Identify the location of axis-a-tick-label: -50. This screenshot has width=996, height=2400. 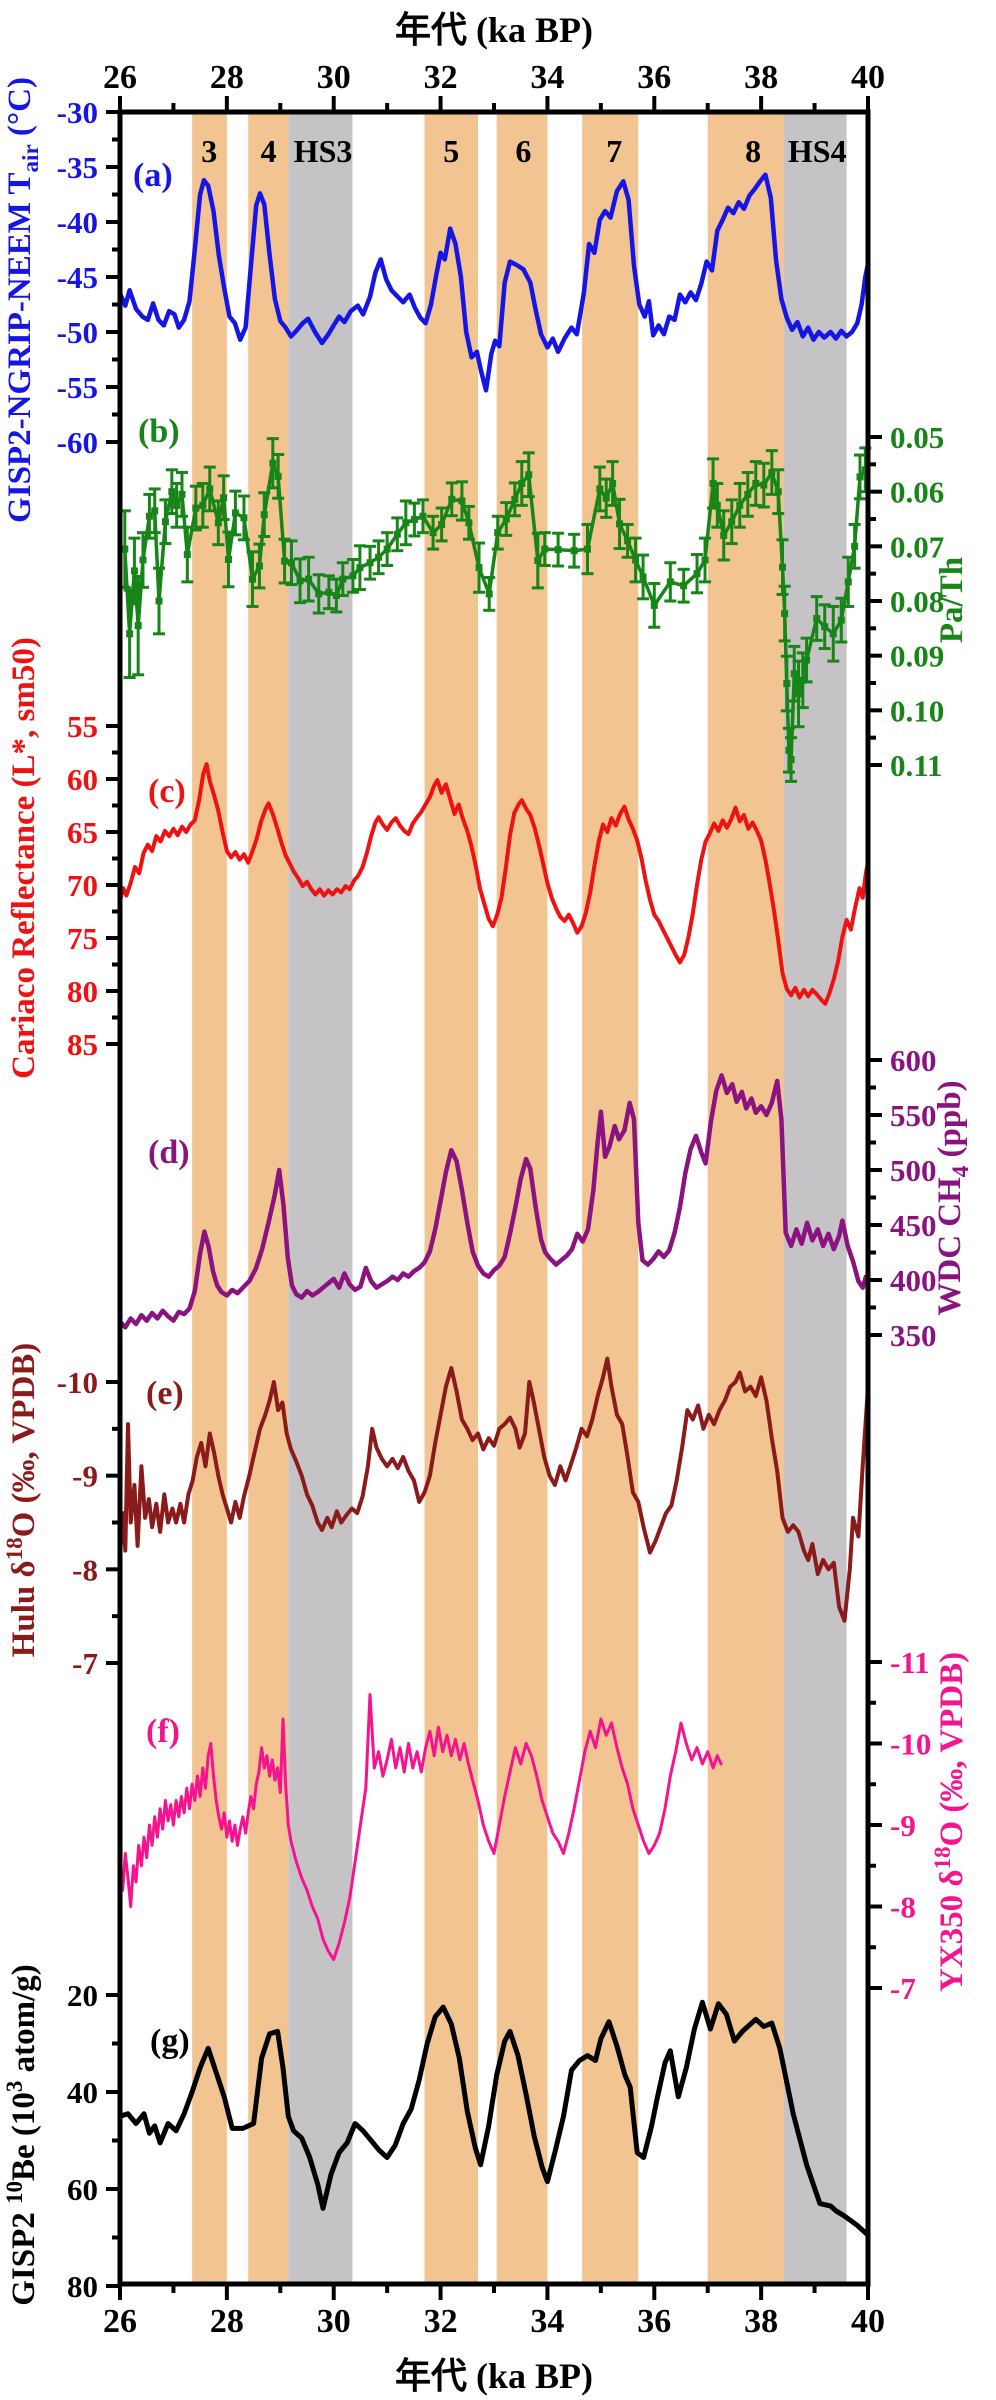
(77, 332).